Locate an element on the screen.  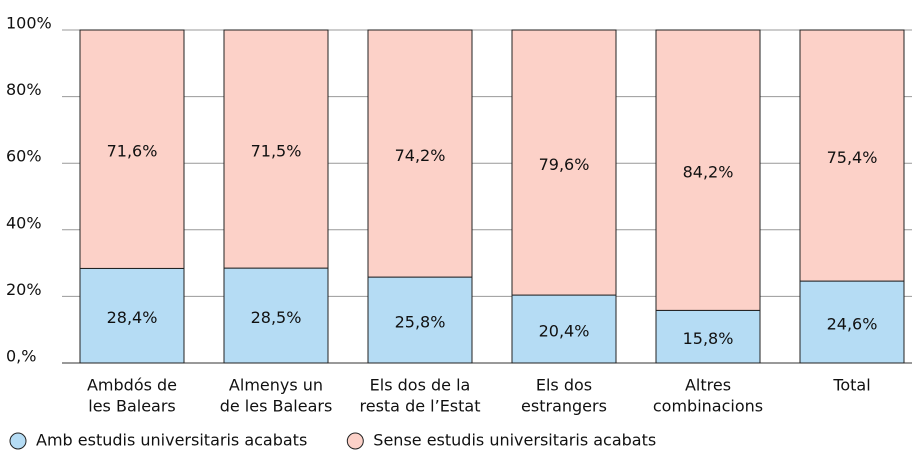
value-label: 20,4% is located at coordinates (564, 331).